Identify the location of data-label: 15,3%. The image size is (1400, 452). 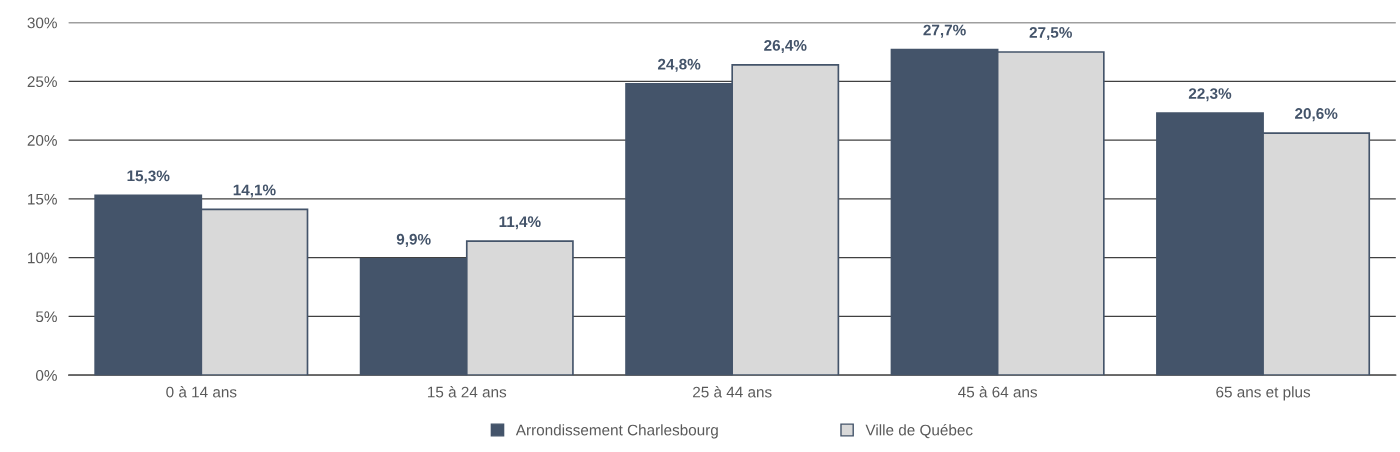
(148, 177).